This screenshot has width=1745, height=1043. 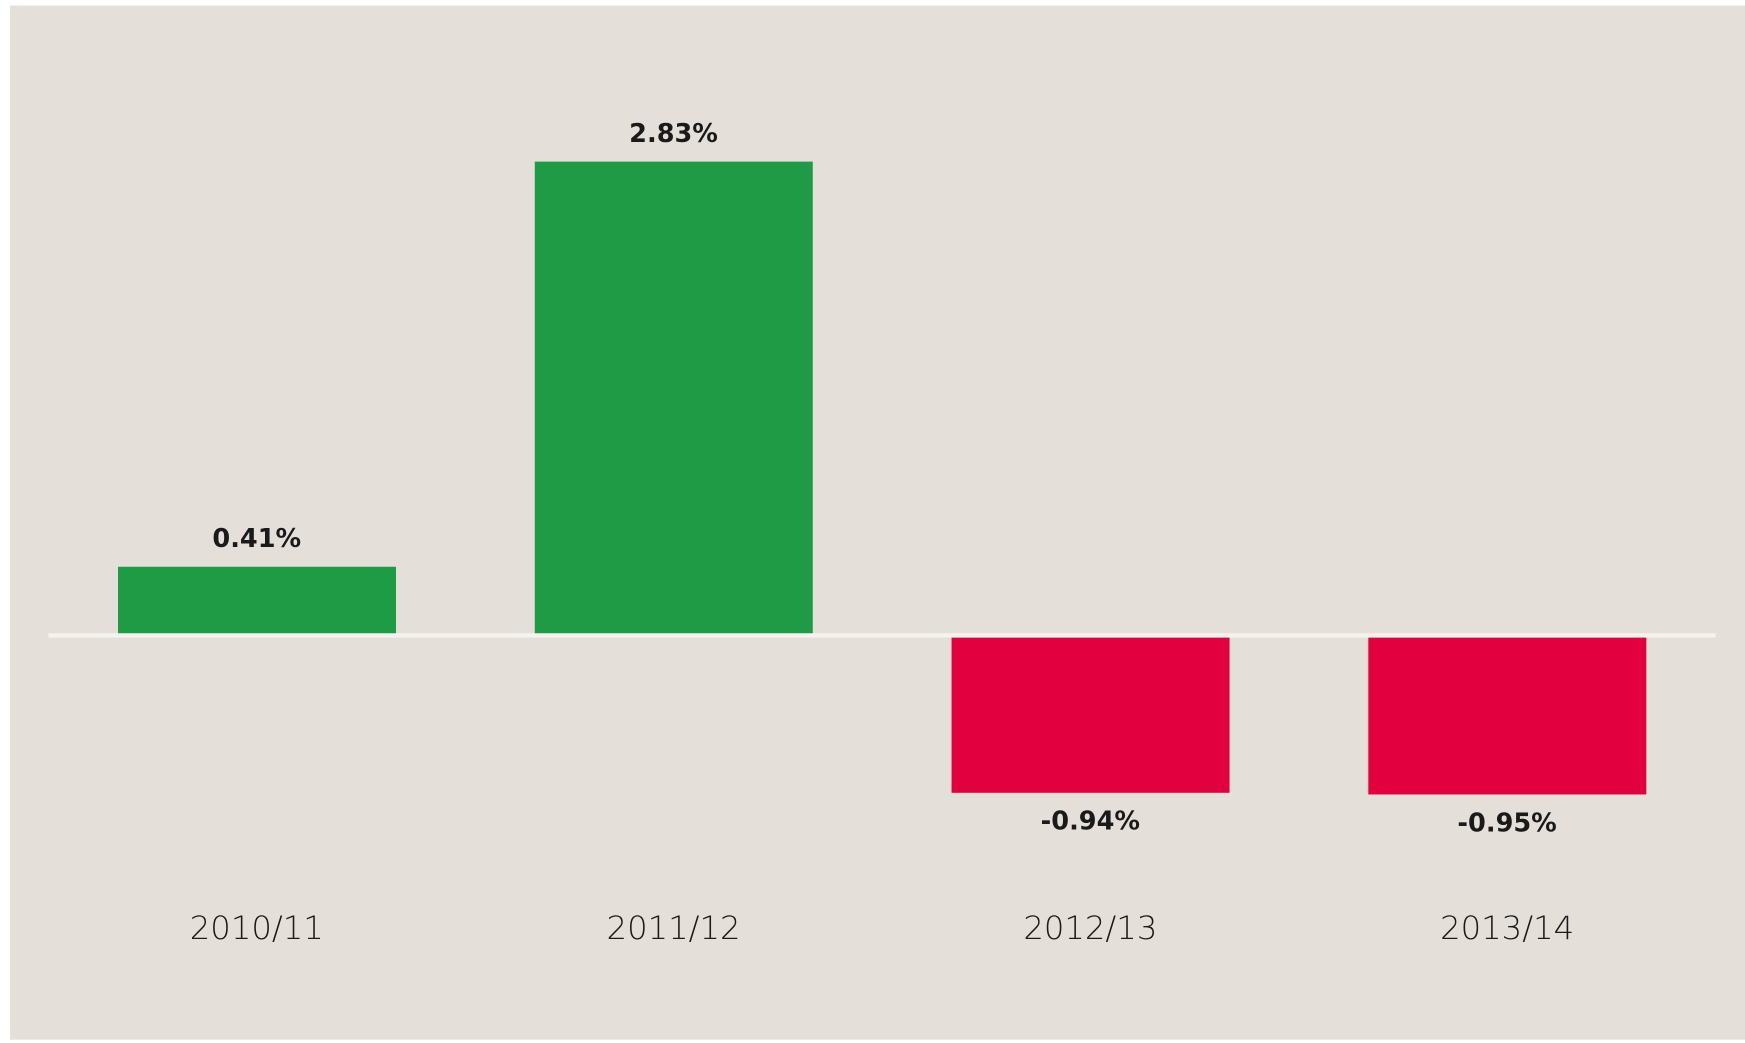 What do you see at coordinates (1090, 928) in the screenshot?
I see `x-tick-label: 2012/13` at bounding box center [1090, 928].